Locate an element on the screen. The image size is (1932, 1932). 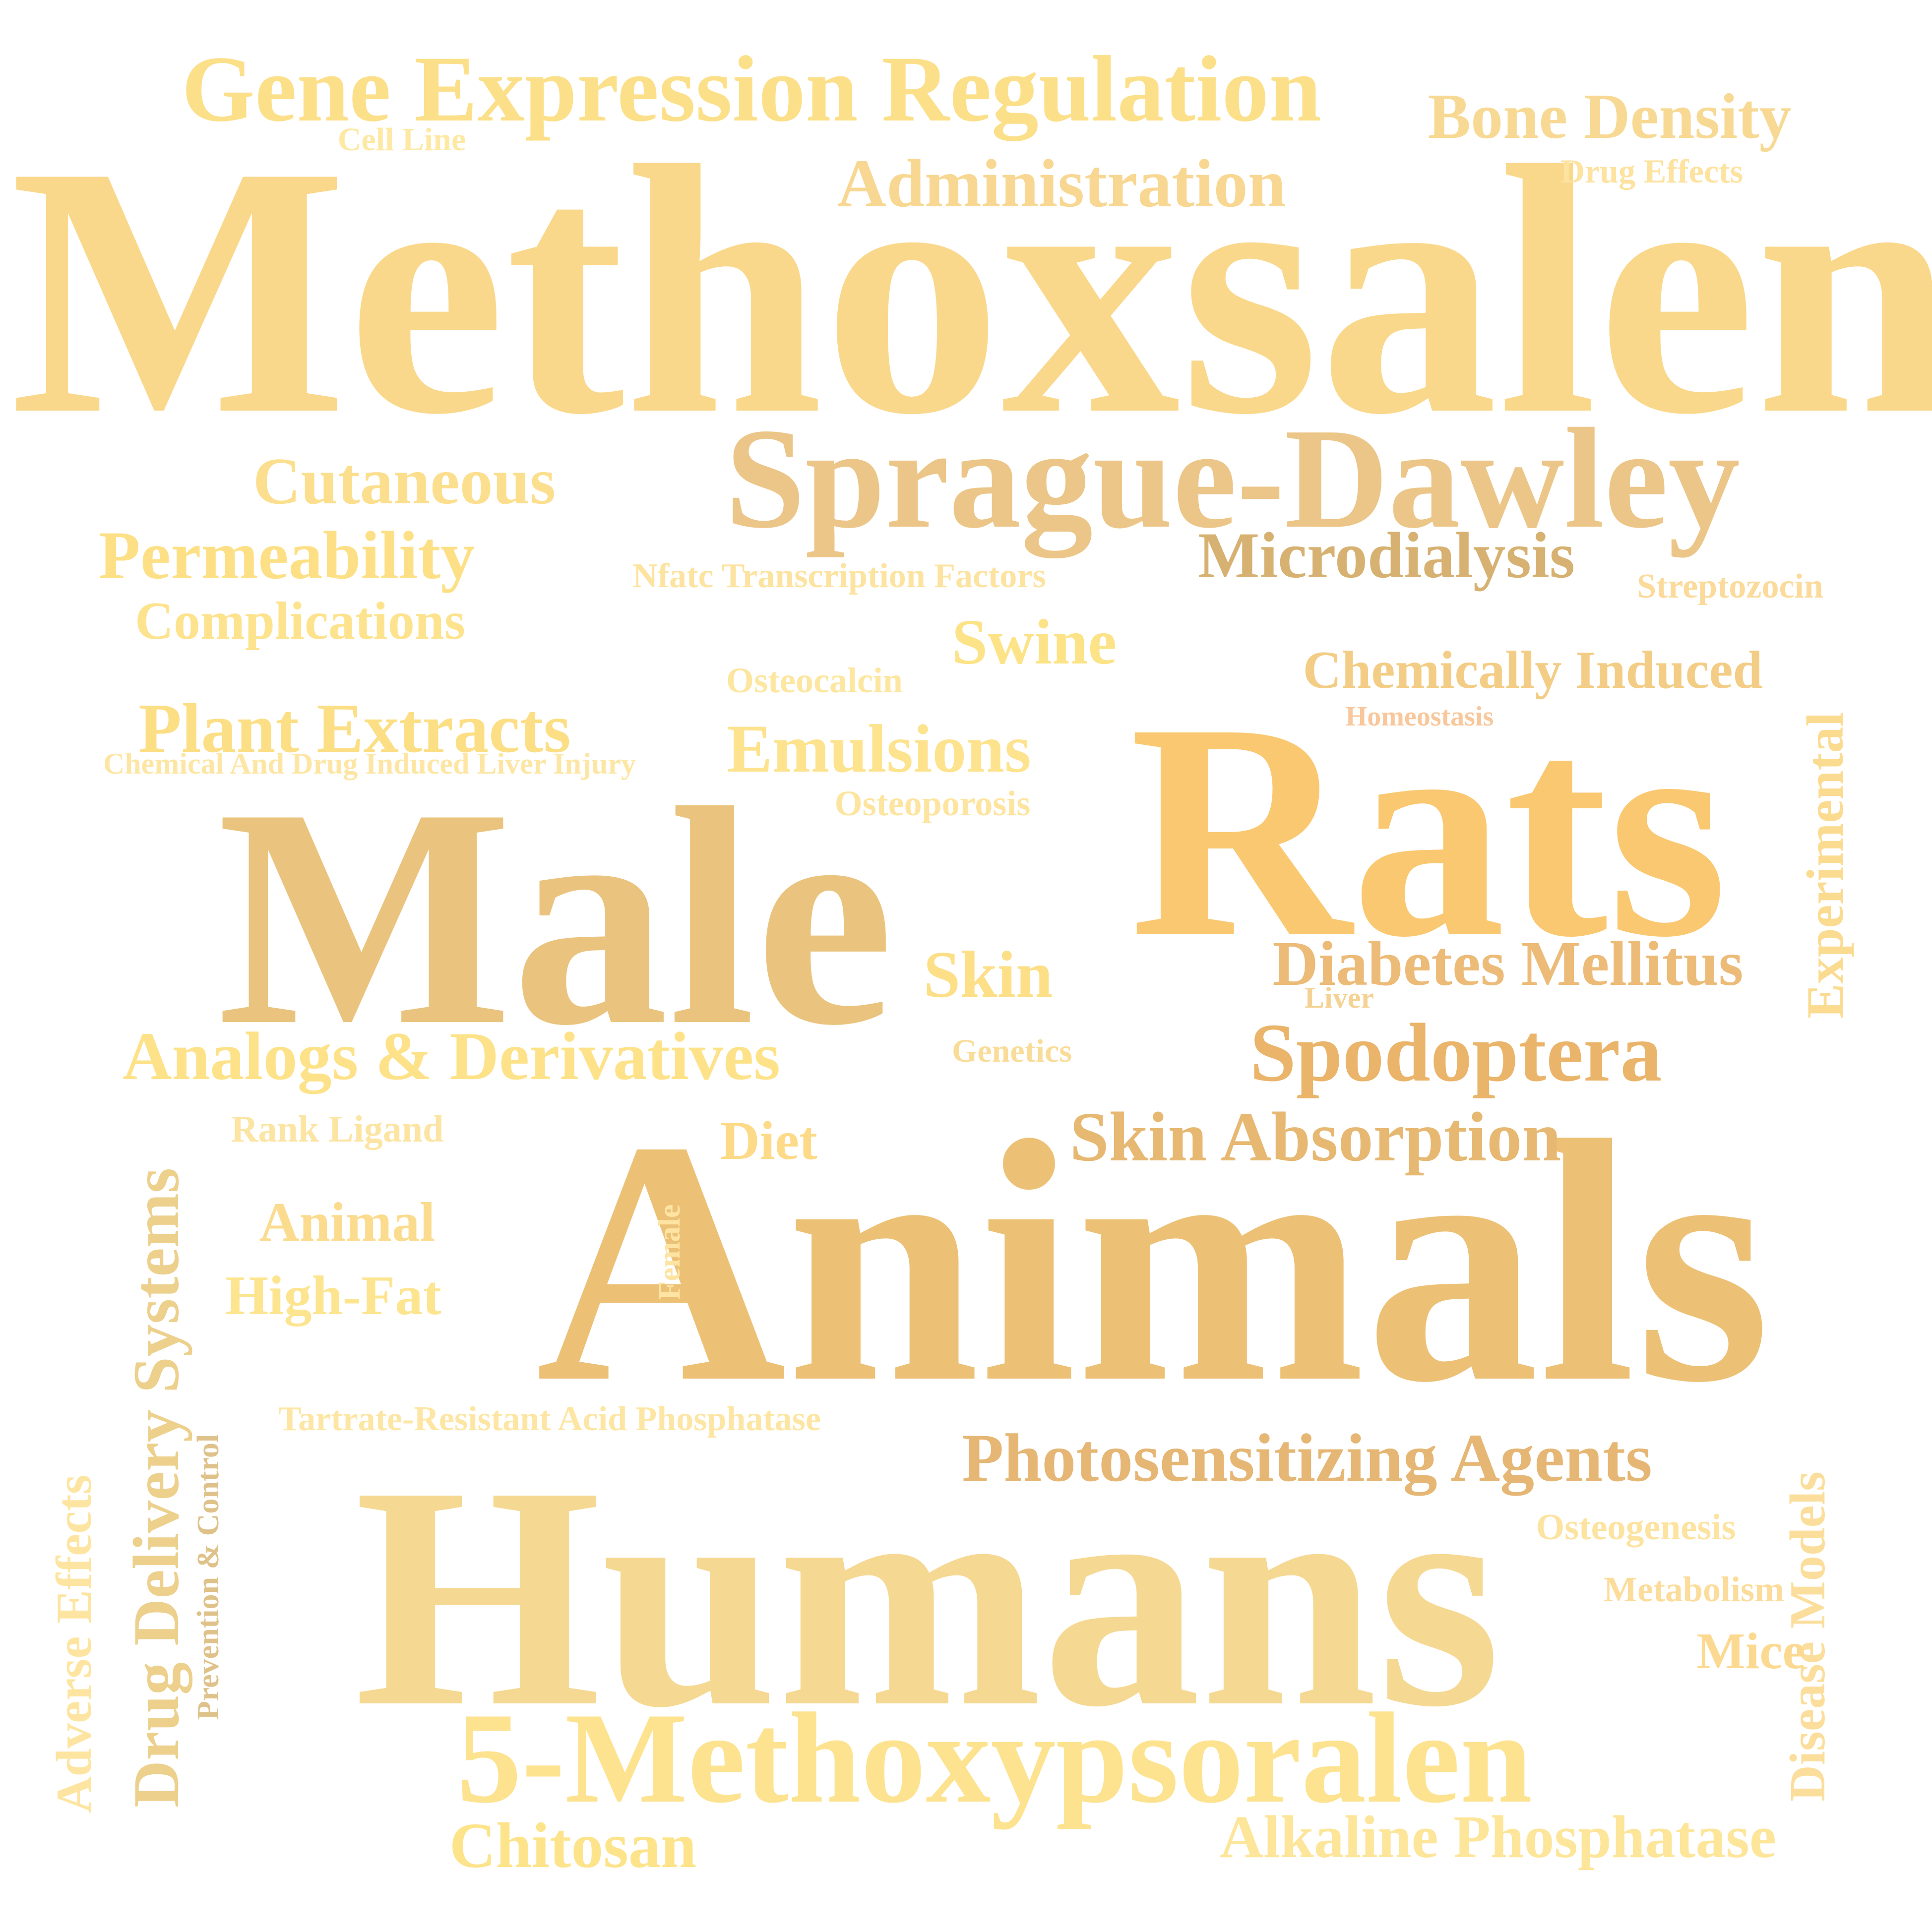
word-skin-absorption: Skin Absorption is located at coordinates (1315, 1136).